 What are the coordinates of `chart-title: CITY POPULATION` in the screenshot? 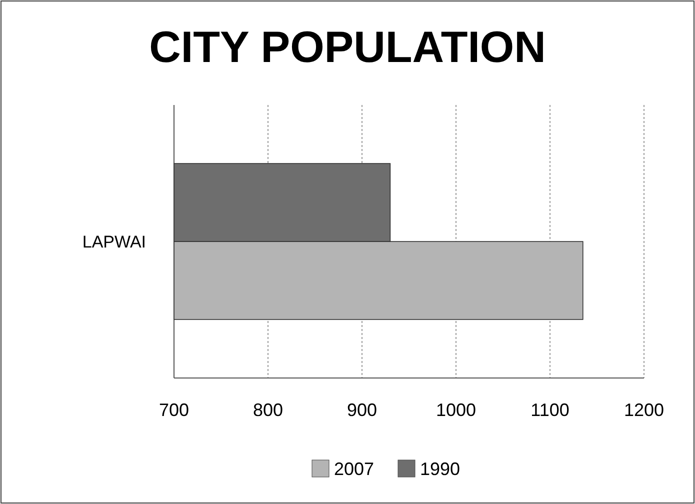 It's located at (347, 47).